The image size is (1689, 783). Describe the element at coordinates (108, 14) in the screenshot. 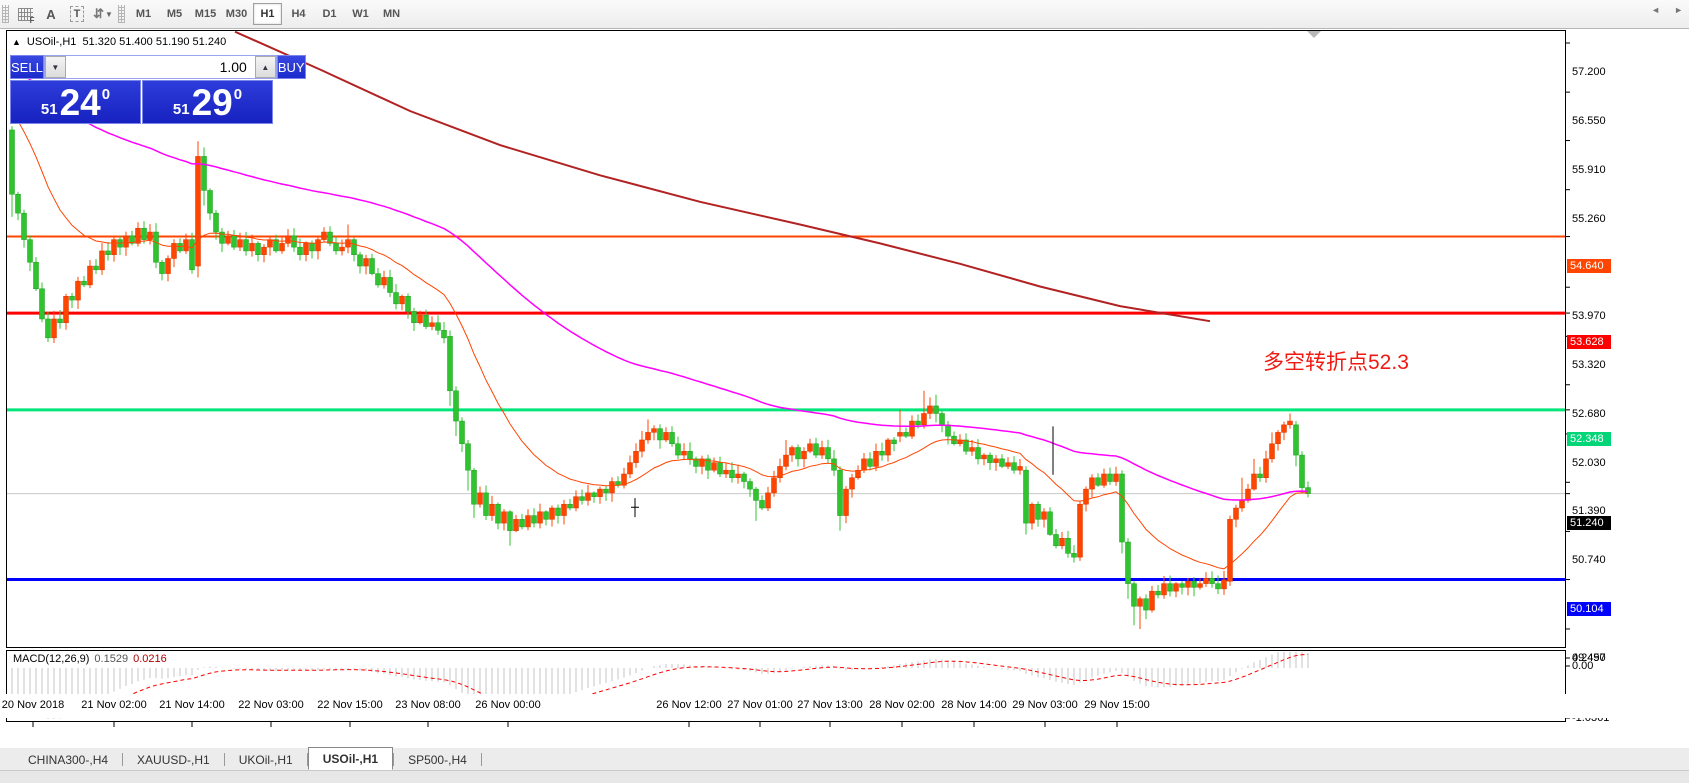

I see `chevron-down-icon: ▼` at that location.